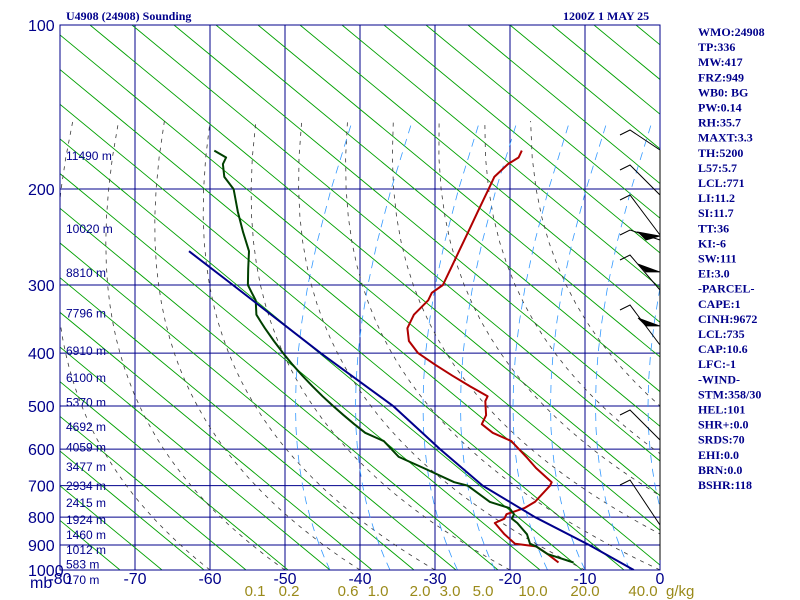  I want to click on pressure-label: 500, so click(41, 407).